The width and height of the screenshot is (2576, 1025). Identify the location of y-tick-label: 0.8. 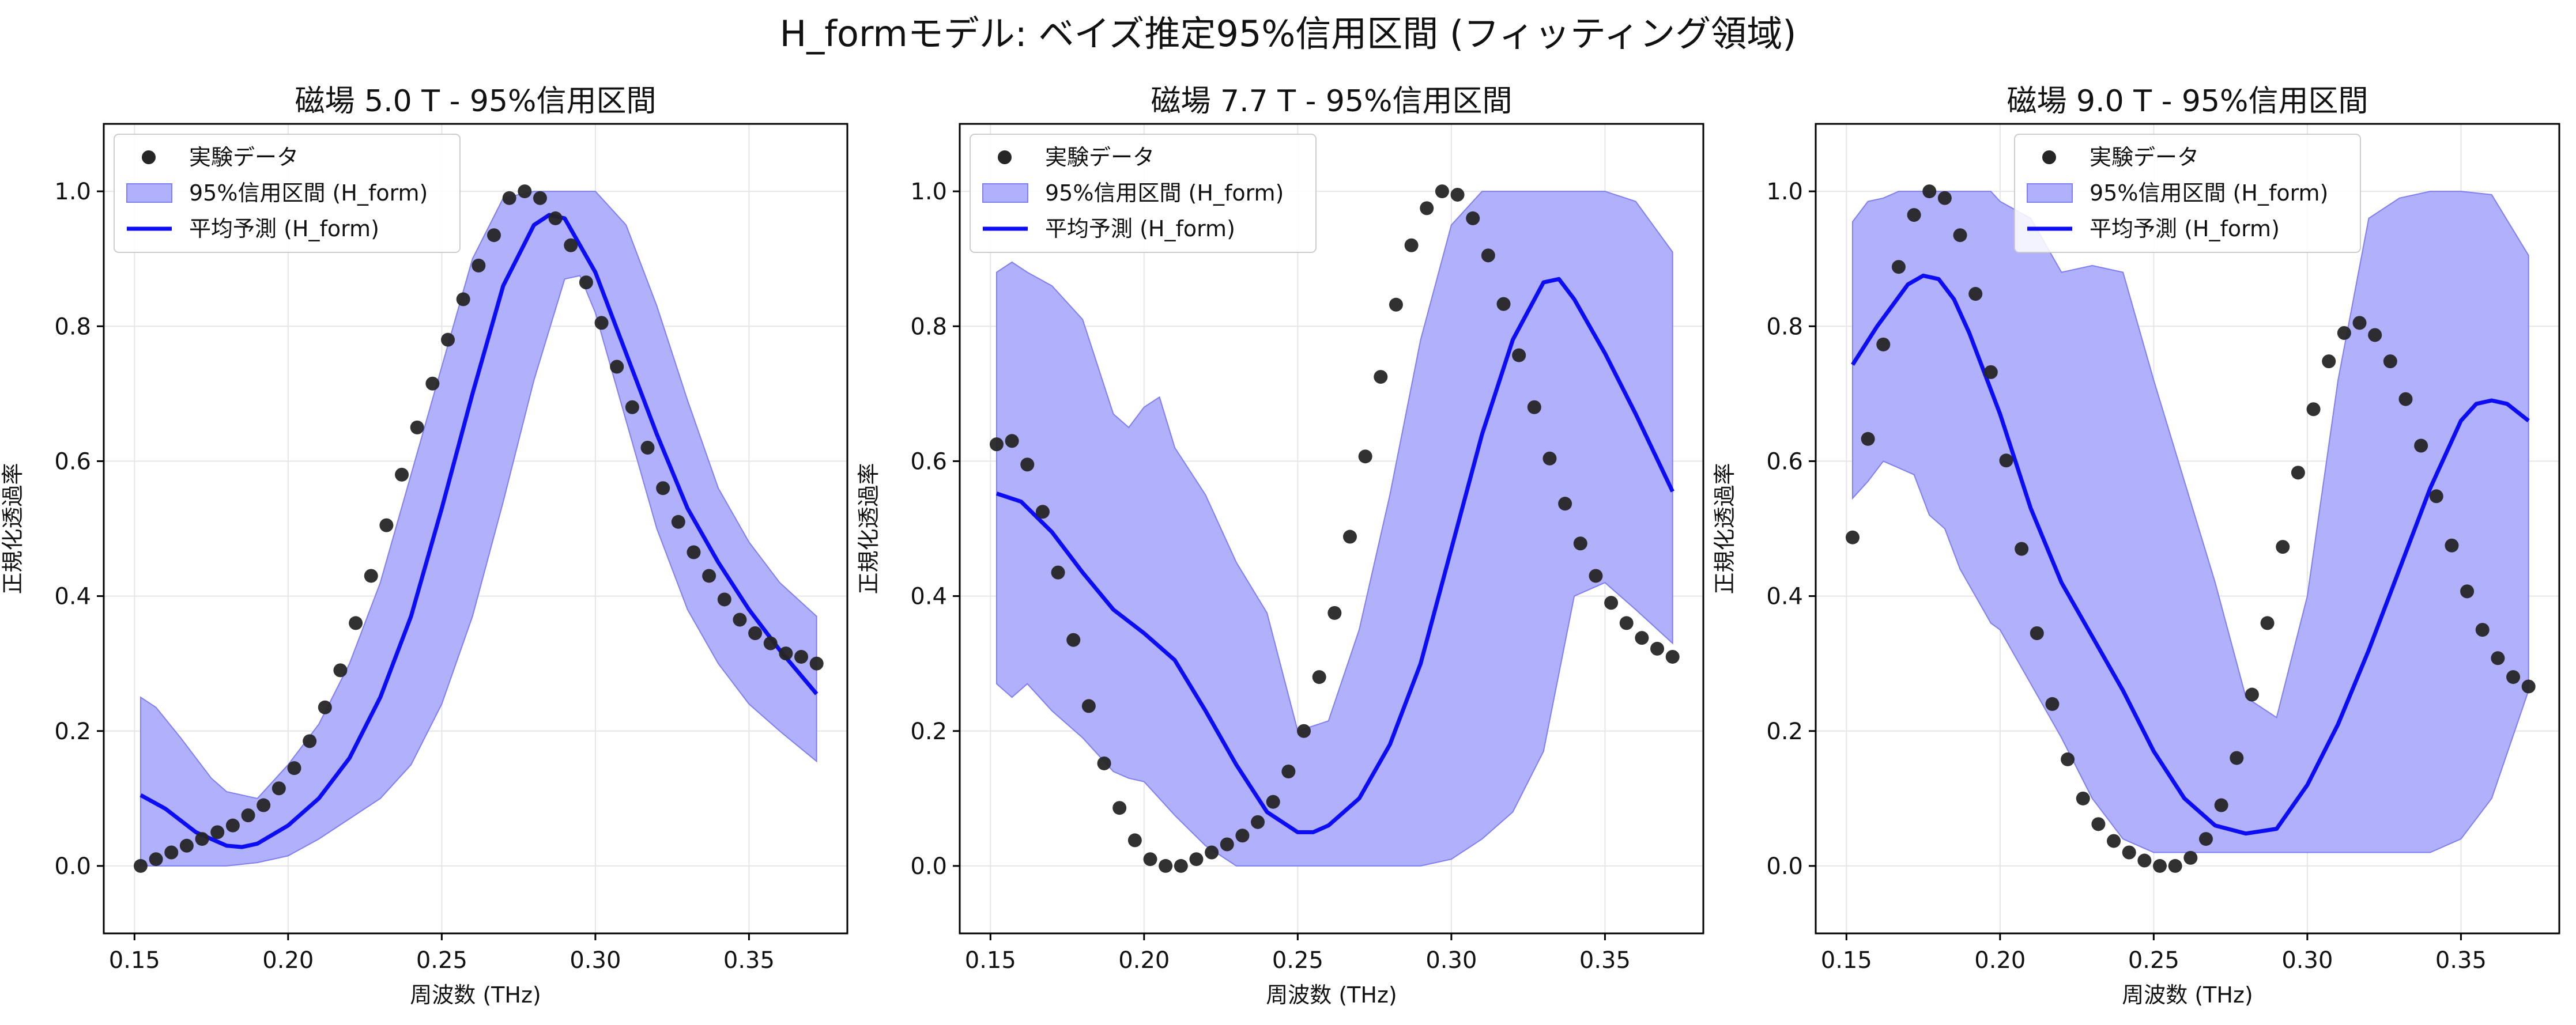
(928, 326).